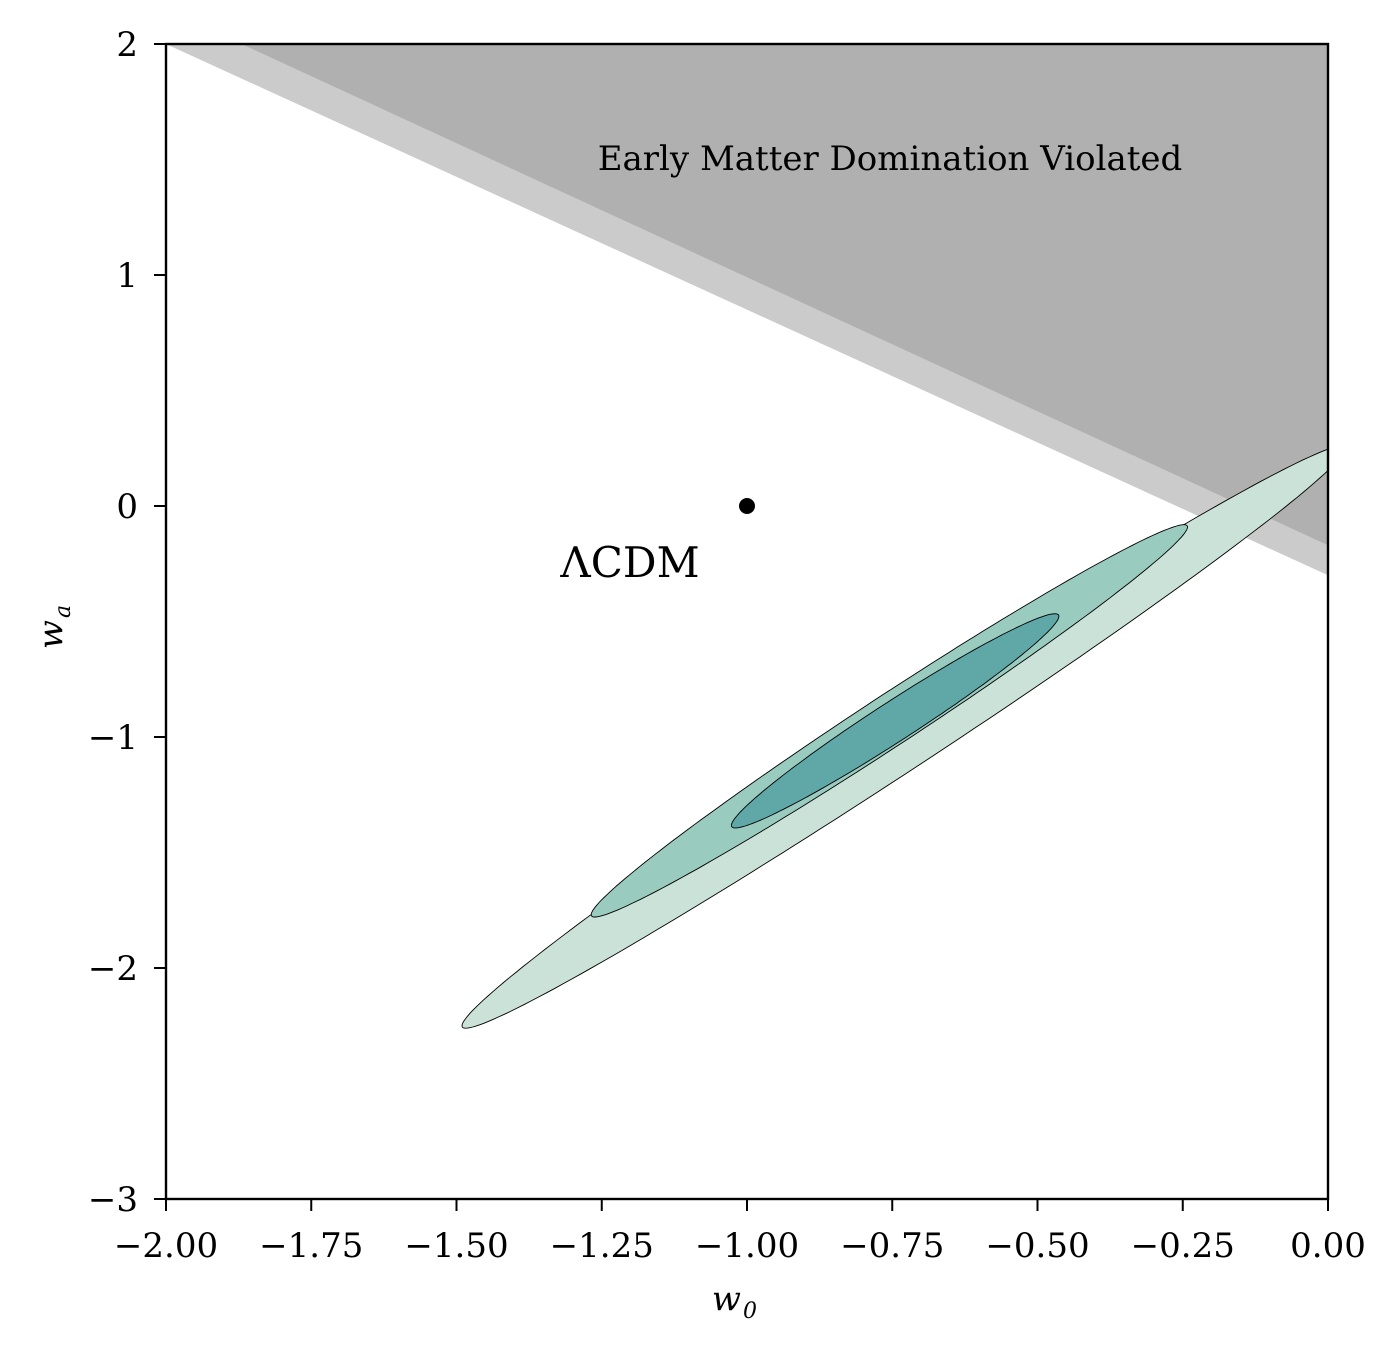 This screenshot has height=1349, width=1395. What do you see at coordinates (750, 1311) in the screenshot?
I see `svg-text: 0` at bounding box center [750, 1311].